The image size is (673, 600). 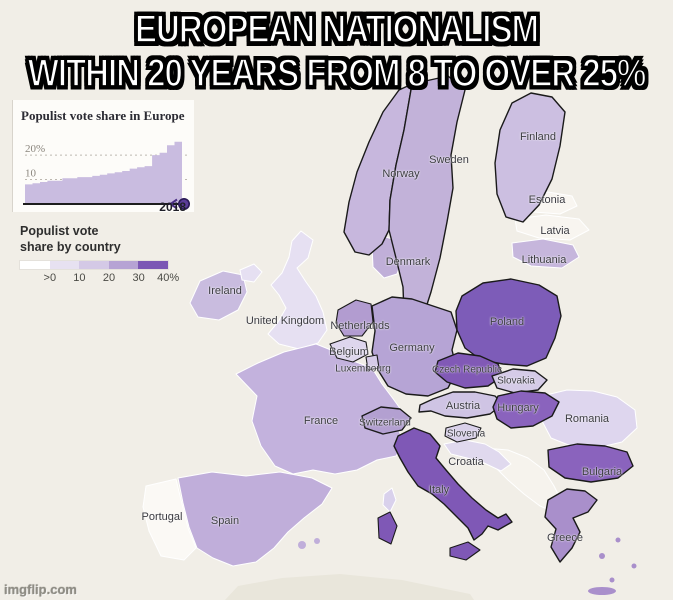 What do you see at coordinates (530, 157) in the screenshot?
I see `country-finland` at bounding box center [530, 157].